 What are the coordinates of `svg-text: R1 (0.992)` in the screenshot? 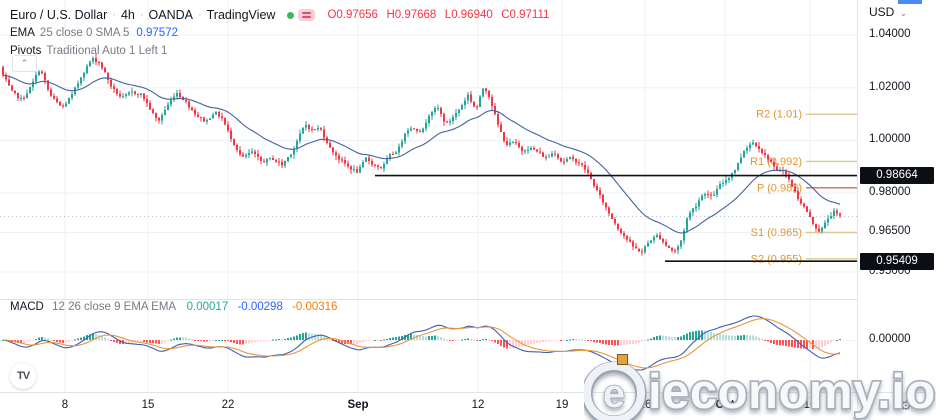 It's located at (776, 162).